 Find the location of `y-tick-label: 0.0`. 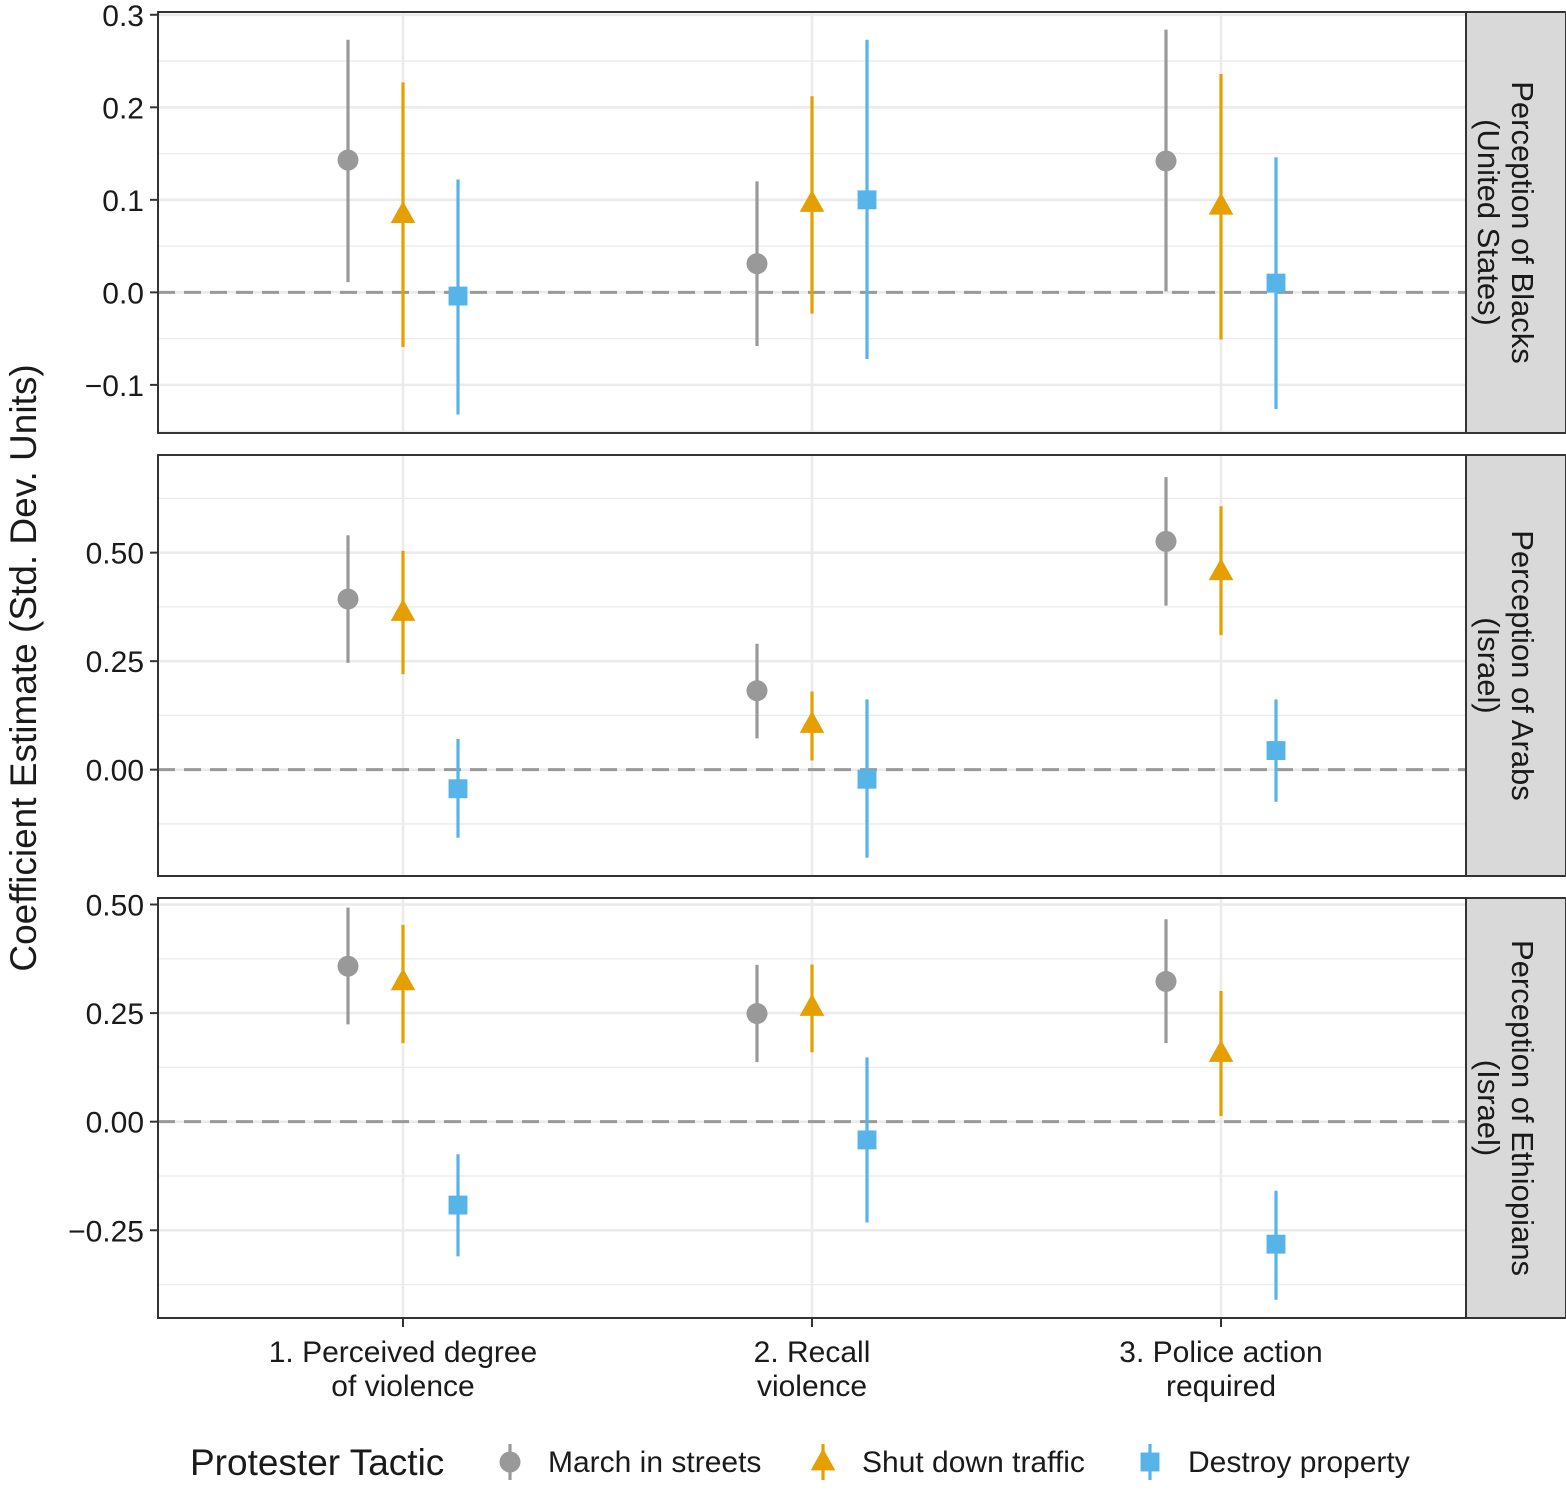

y-tick-label: 0.0 is located at coordinates (123, 293).